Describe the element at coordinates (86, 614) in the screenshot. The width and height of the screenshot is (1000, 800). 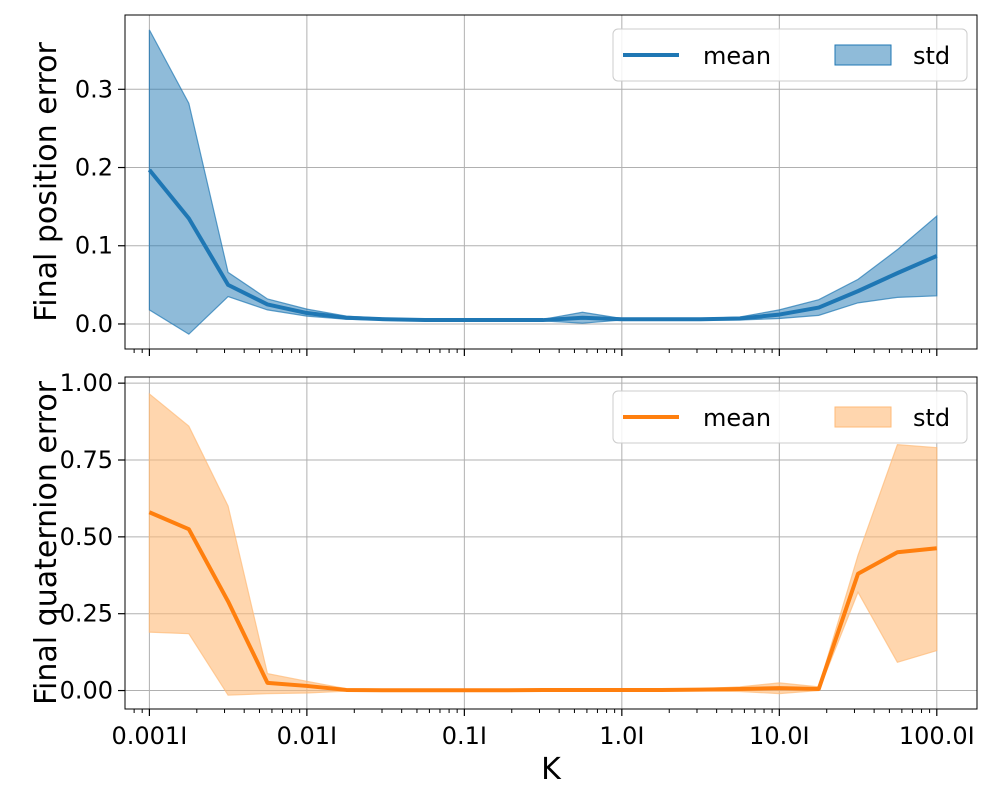
I see `y-tick-label-1: 0.25` at that location.